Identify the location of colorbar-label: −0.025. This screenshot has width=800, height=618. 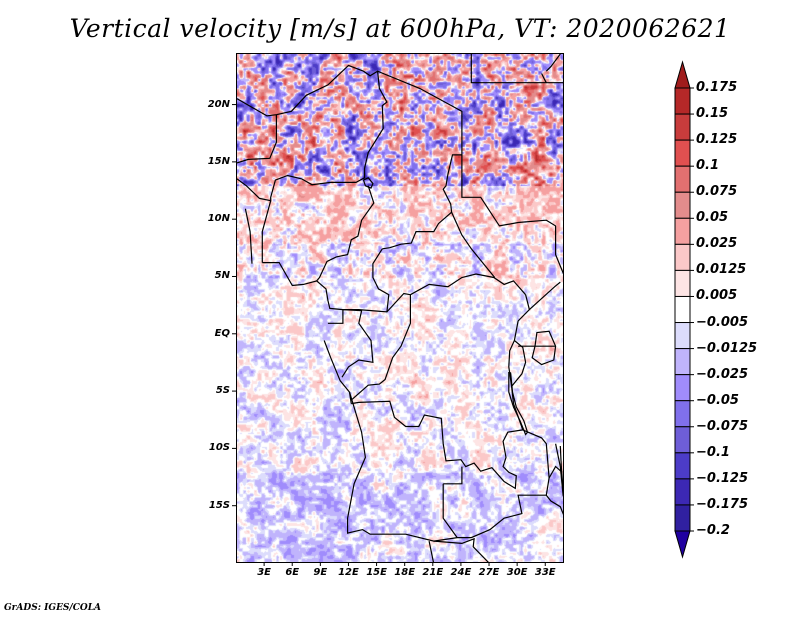
(722, 374).